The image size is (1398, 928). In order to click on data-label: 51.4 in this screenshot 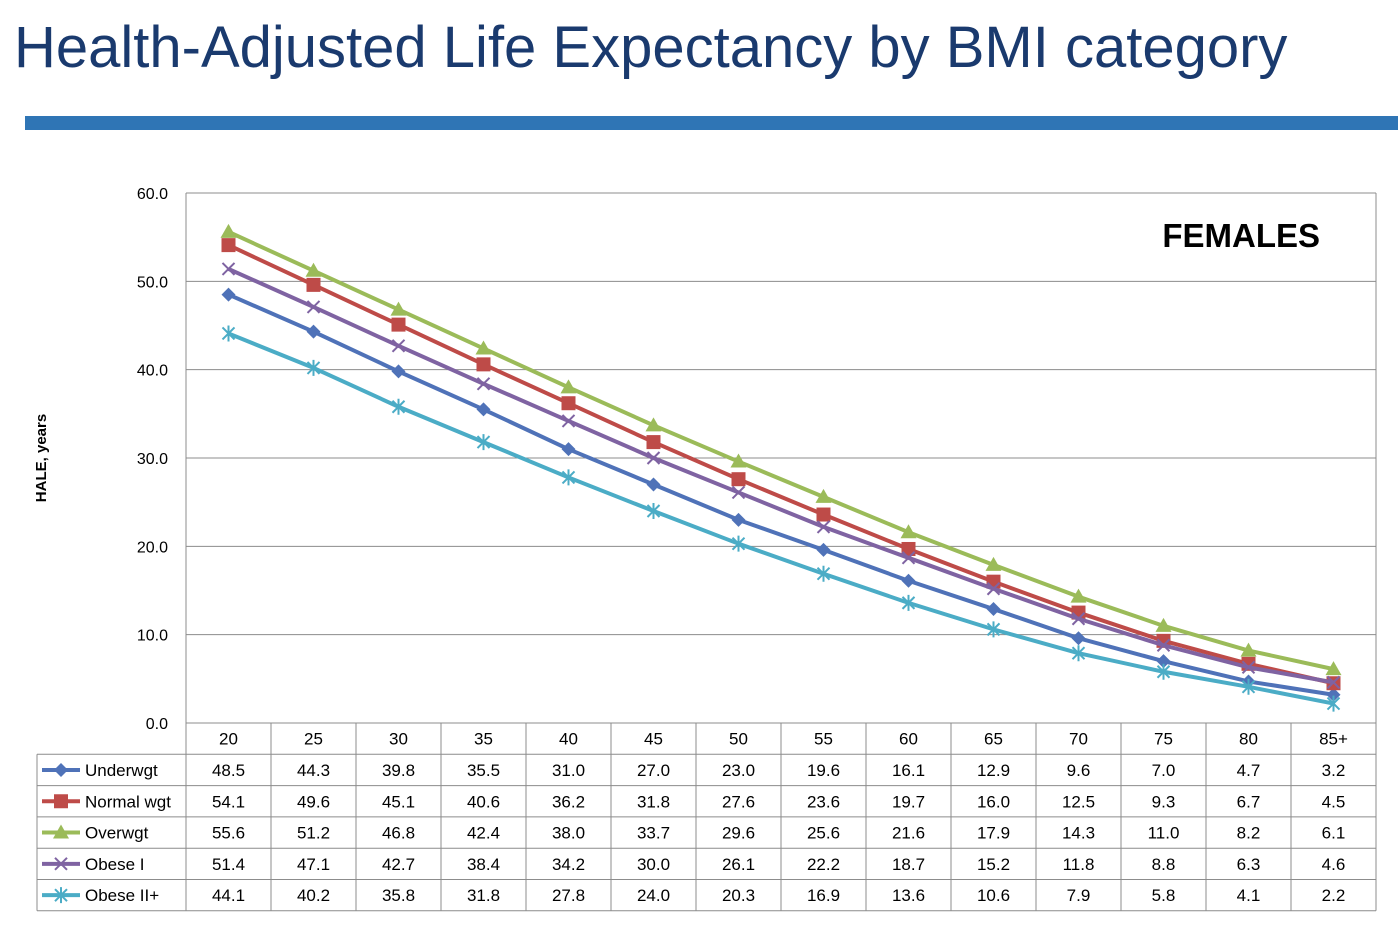, I will do `click(228, 864)`.